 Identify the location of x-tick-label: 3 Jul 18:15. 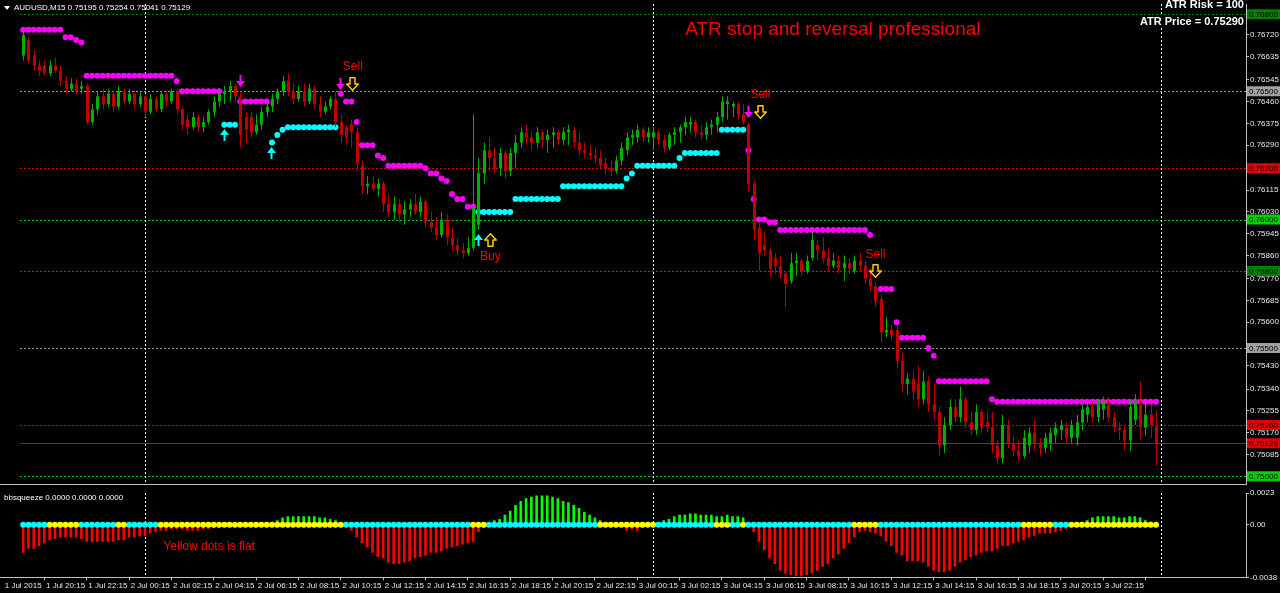
(1039, 586).